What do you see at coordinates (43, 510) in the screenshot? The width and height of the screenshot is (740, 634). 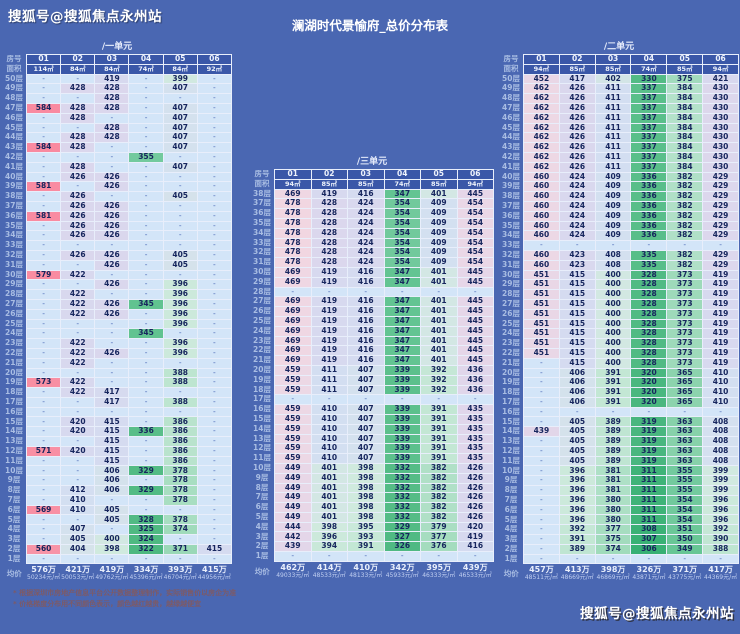 I see `price-cell: 569` at bounding box center [43, 510].